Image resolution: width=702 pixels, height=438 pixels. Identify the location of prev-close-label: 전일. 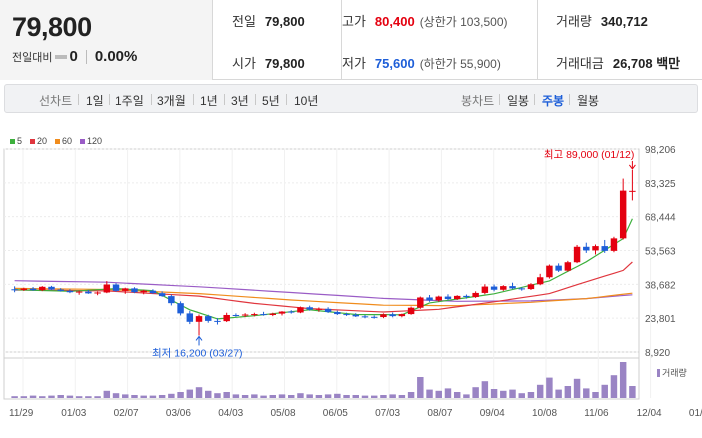
(244, 21).